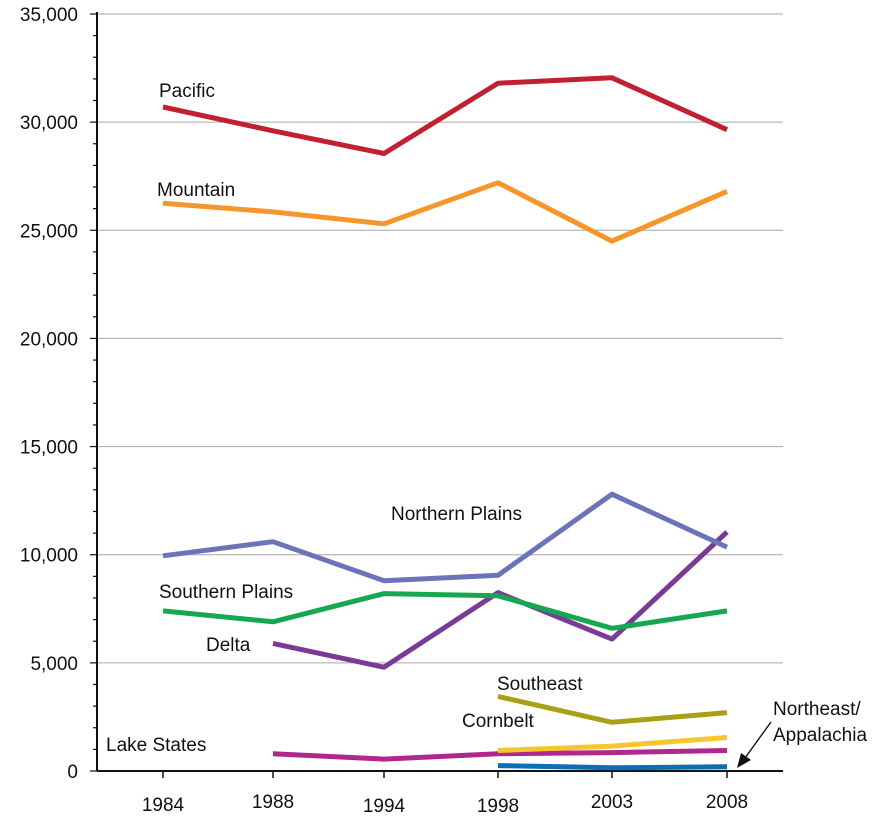 This screenshot has height=818, width=893. What do you see at coordinates (445, 537) in the screenshot?
I see `series-line-northern-plains` at bounding box center [445, 537].